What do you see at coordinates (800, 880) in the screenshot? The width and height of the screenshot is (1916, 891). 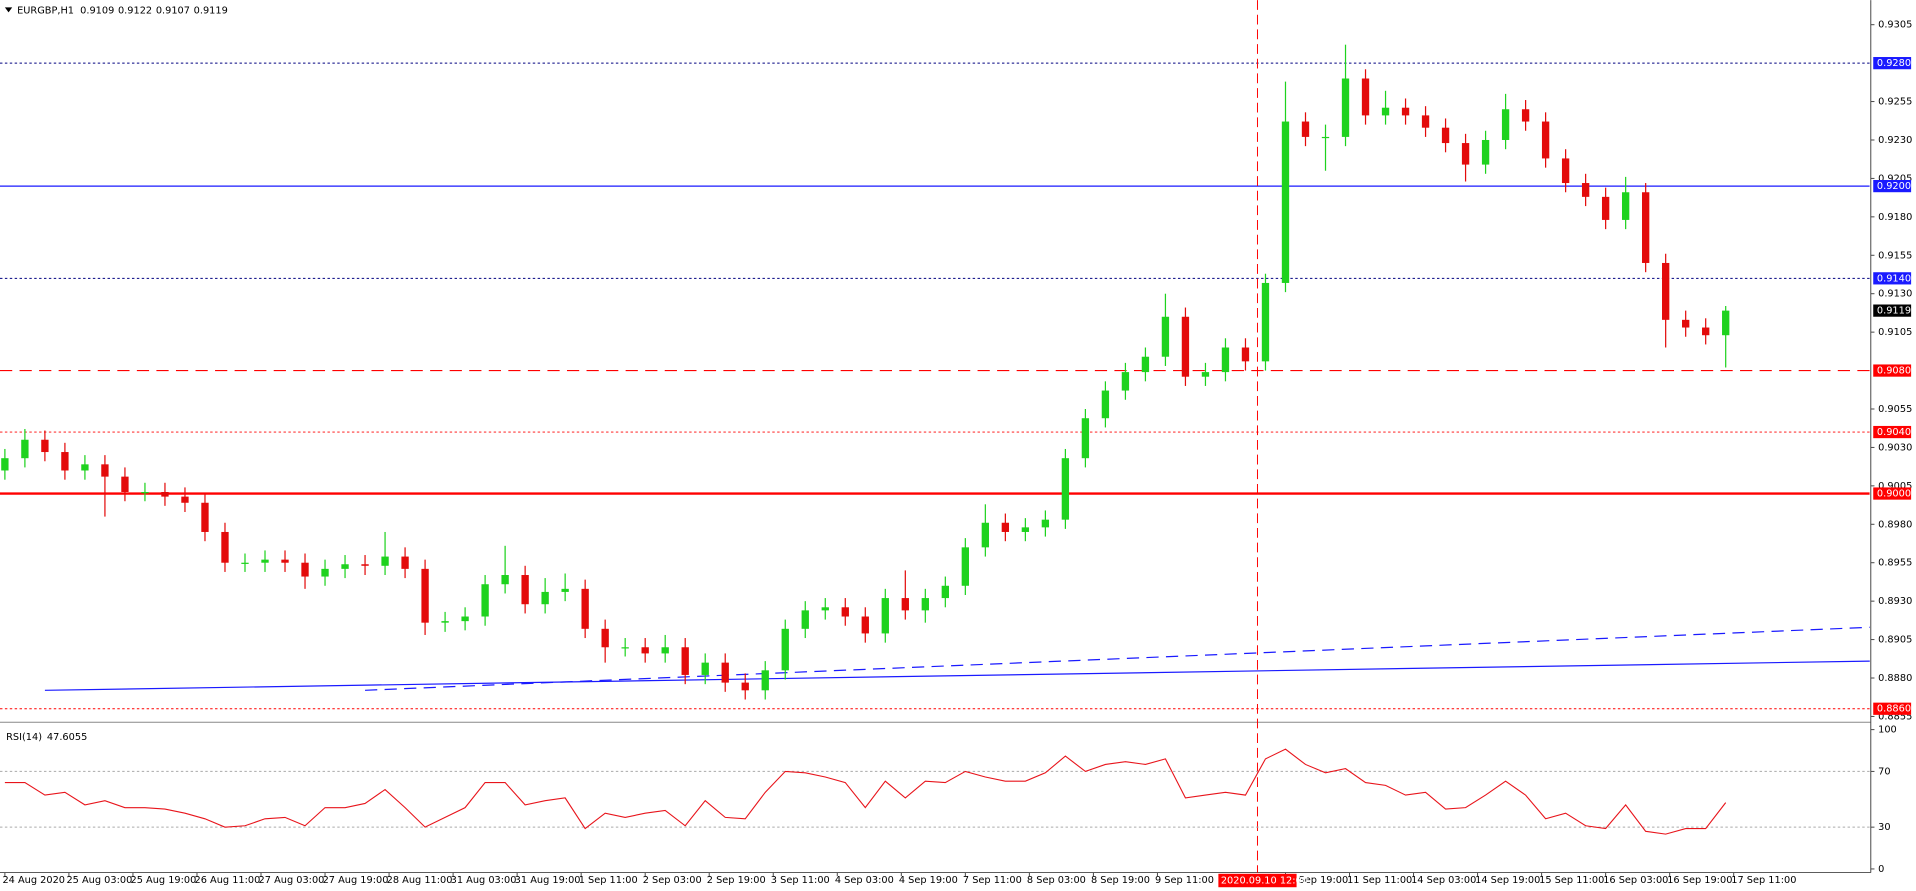 I see `x-tick-label: 3 Sep 11:00` at bounding box center [800, 880].